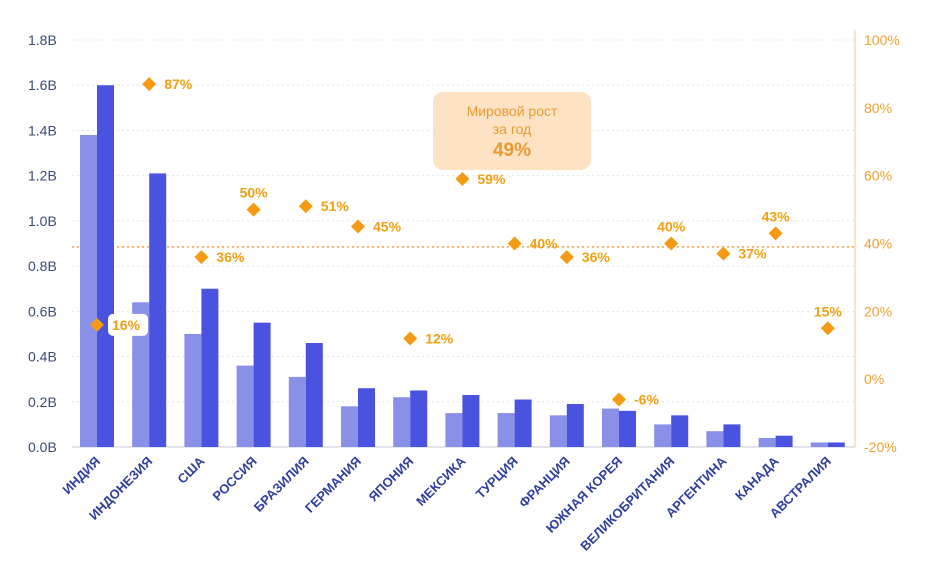  What do you see at coordinates (234, 479) in the screenshot?
I see `category-label: РОССИЯ` at bounding box center [234, 479].